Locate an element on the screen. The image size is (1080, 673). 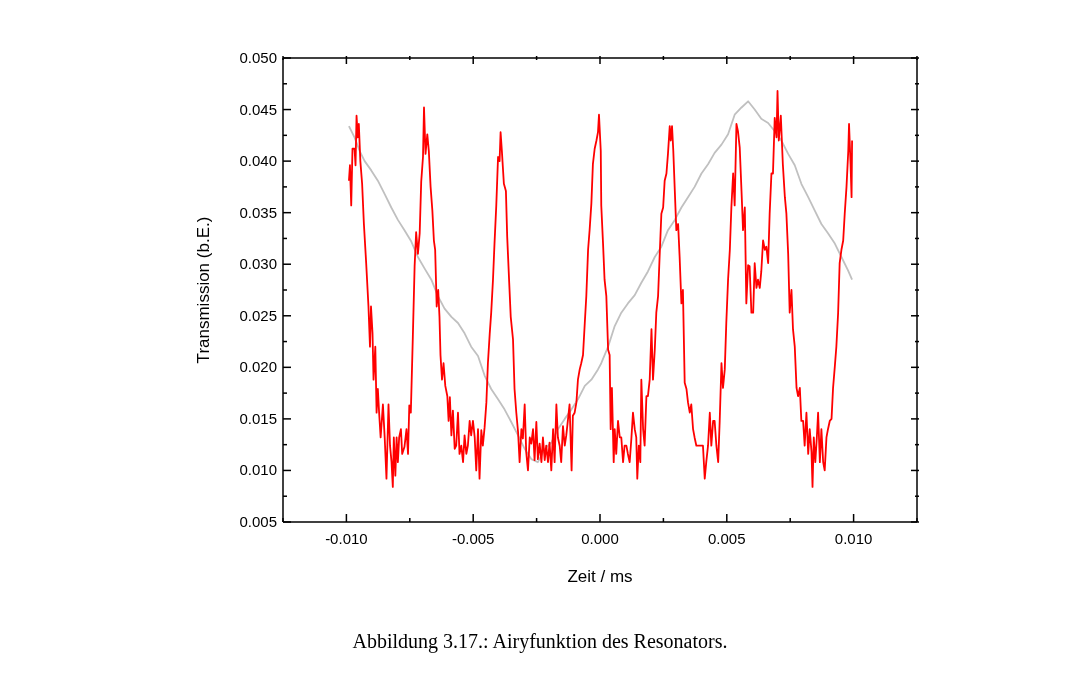
x-tick-label: -0.005 is located at coordinates (473, 538).